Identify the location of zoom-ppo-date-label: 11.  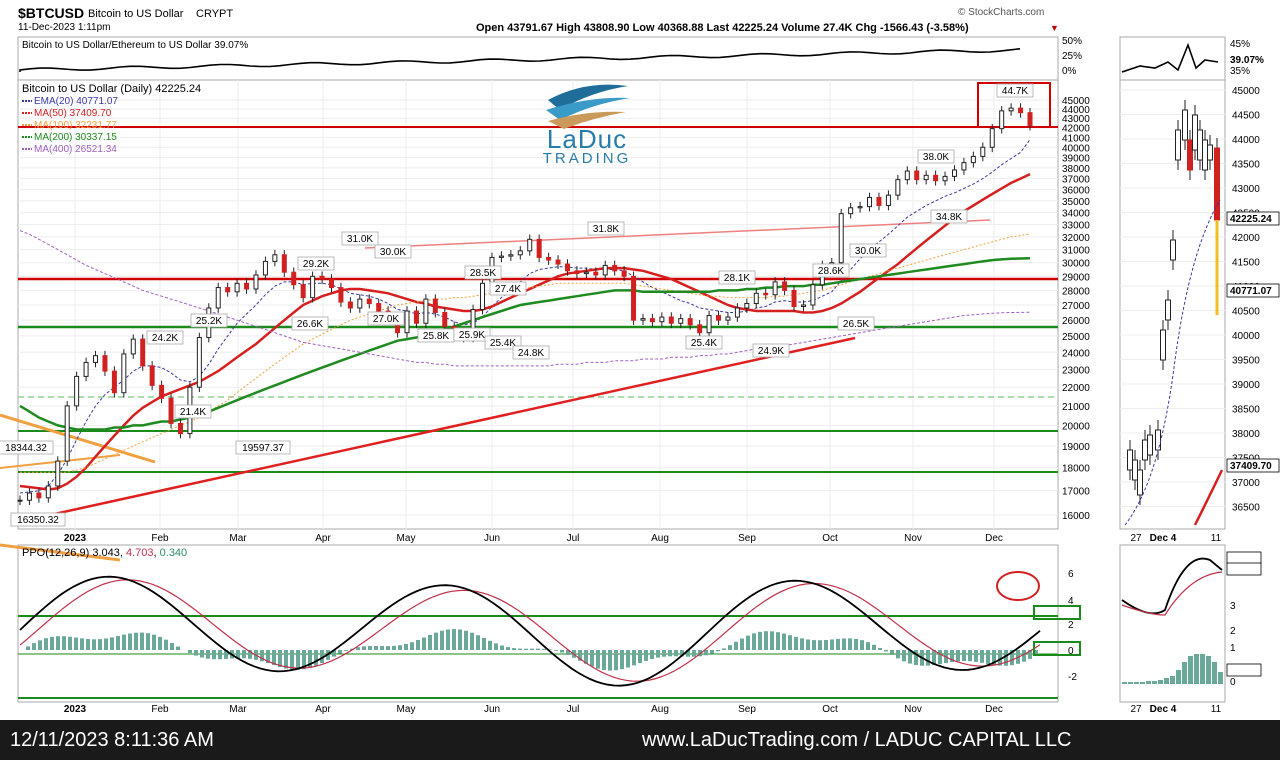
(1216, 709).